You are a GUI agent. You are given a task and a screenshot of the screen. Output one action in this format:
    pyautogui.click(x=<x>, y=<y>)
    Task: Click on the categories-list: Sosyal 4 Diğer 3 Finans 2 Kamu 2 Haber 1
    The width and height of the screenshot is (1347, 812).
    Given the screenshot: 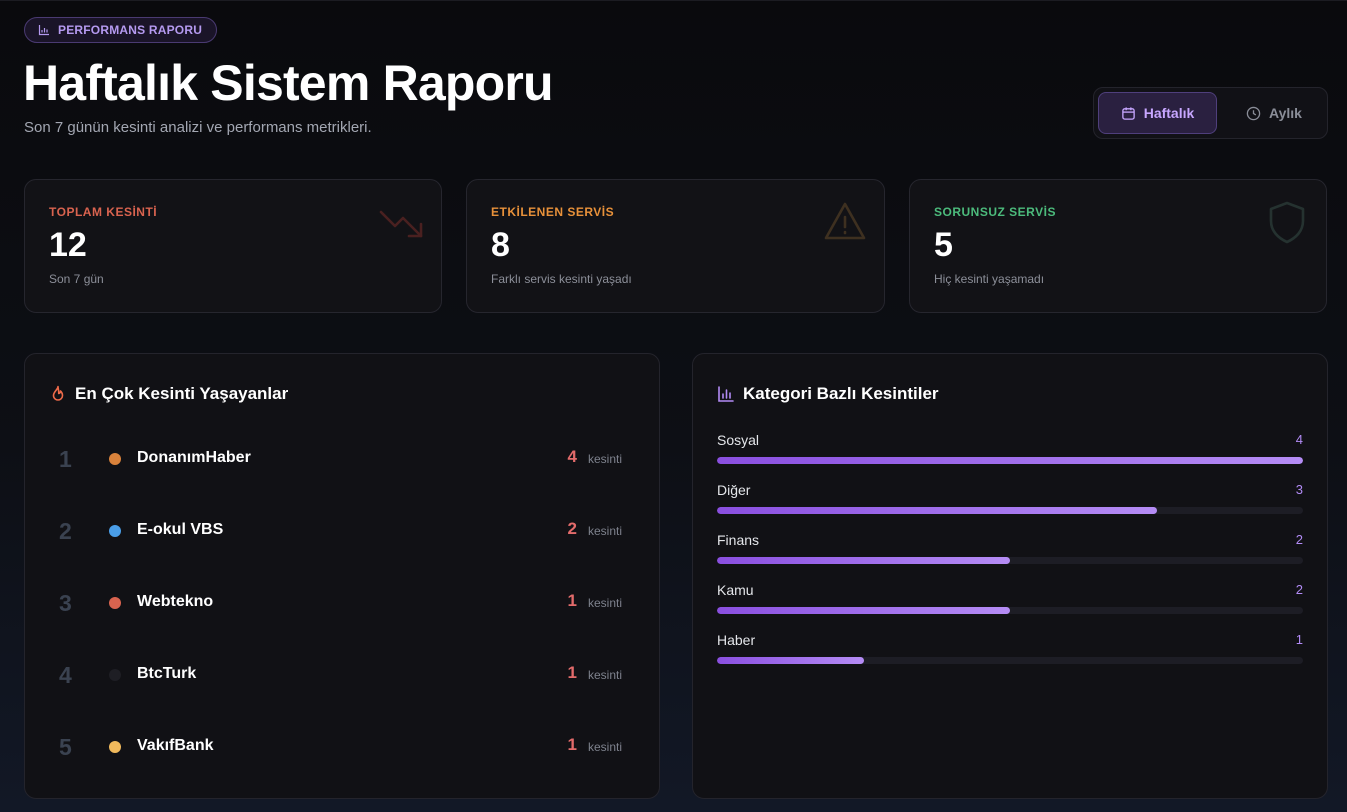 What is the action you would take?
    pyautogui.click(x=1010, y=555)
    